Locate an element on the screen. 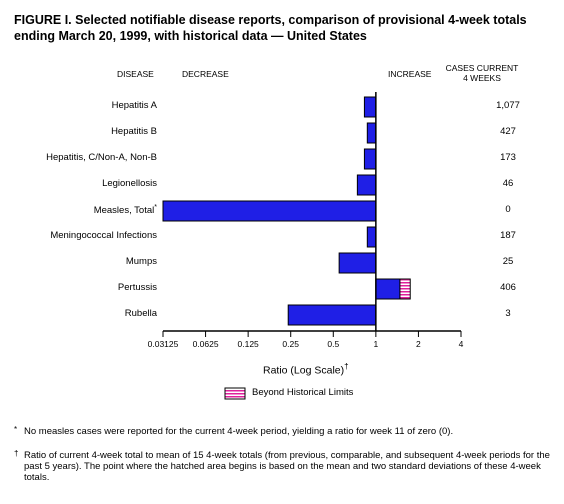 The height and width of the screenshot is (504, 564). cases-value: 173 is located at coordinates (508, 157).